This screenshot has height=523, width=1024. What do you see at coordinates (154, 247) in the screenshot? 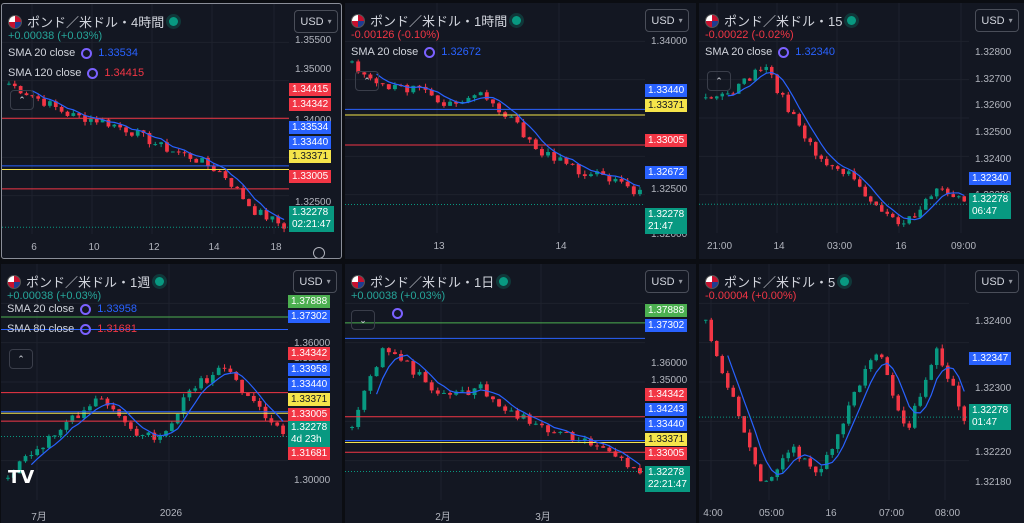
I see `x-axis-tick: 12` at bounding box center [154, 247].